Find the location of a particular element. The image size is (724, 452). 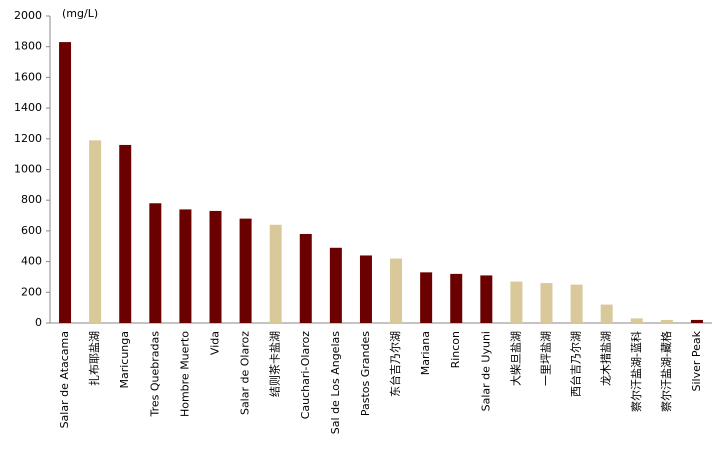

x-tick-label: 察尔汗盐湖-藏格 is located at coordinates (666, 371).